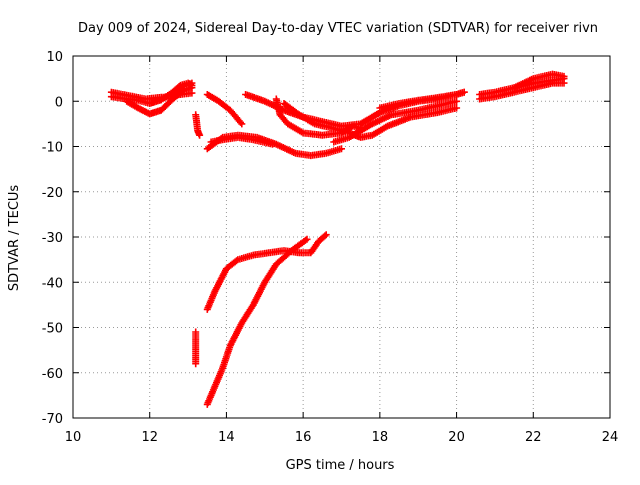 The height and width of the screenshot is (485, 640). I want to click on y-tick-label: -20, so click(52, 193).